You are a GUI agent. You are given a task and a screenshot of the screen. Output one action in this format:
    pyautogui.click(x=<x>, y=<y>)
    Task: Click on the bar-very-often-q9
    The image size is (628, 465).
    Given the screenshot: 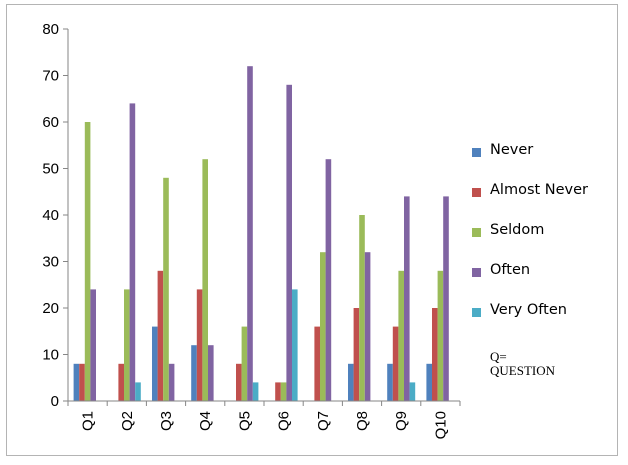 What is the action you would take?
    pyautogui.click(x=412, y=391)
    